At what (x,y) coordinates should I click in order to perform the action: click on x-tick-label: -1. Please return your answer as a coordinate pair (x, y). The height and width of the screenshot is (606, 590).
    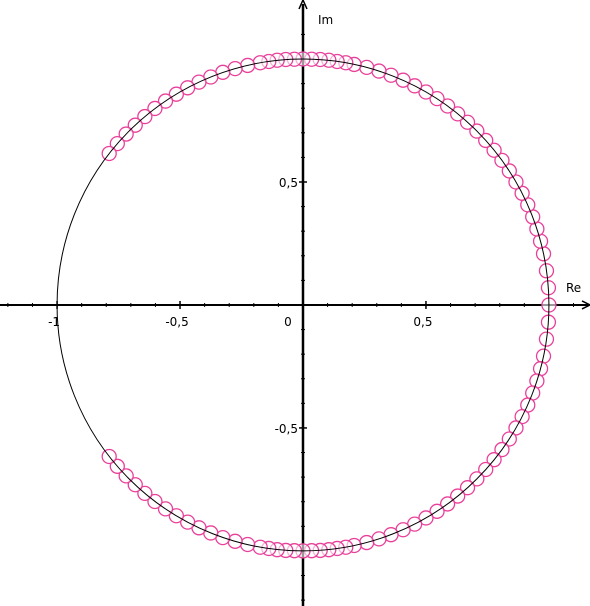
    Looking at the image, I should click on (54, 322).